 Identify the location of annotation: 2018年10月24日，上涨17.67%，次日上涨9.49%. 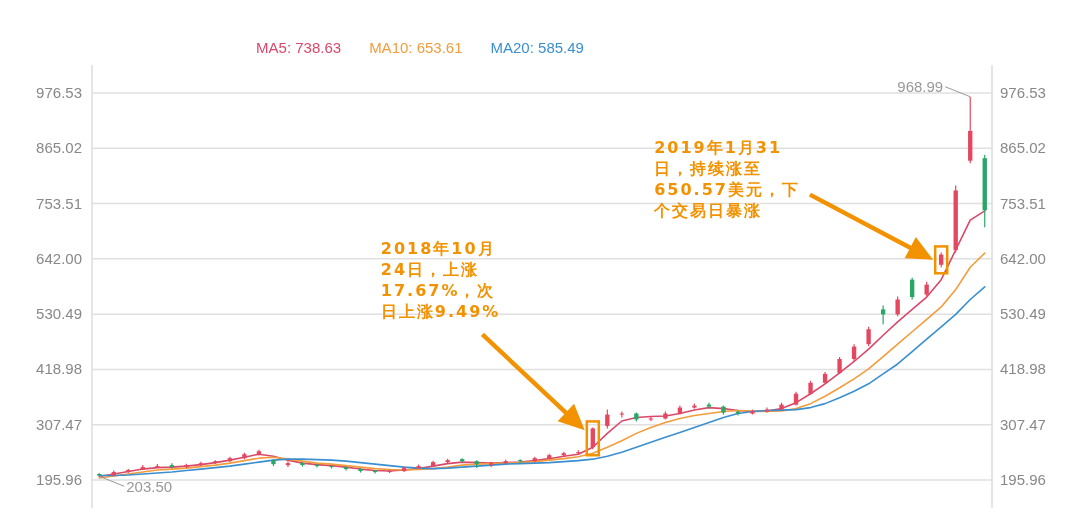
(440, 280).